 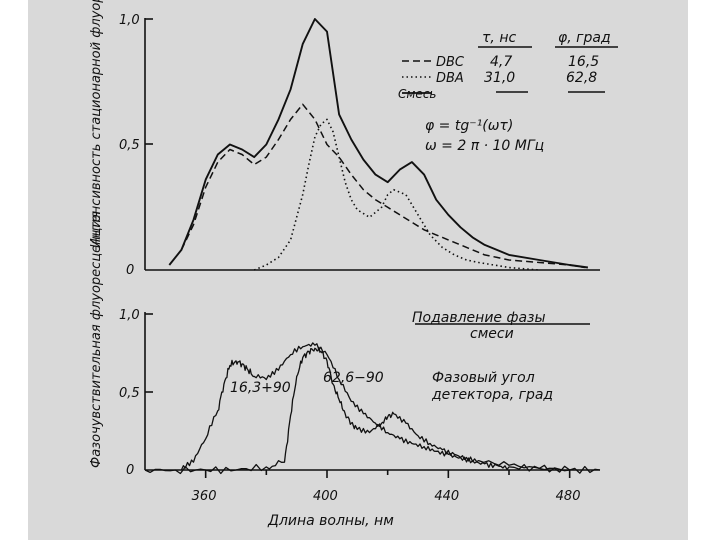 I want to click on bottom-x-tick-label-360: 360, so click(x=204, y=496).